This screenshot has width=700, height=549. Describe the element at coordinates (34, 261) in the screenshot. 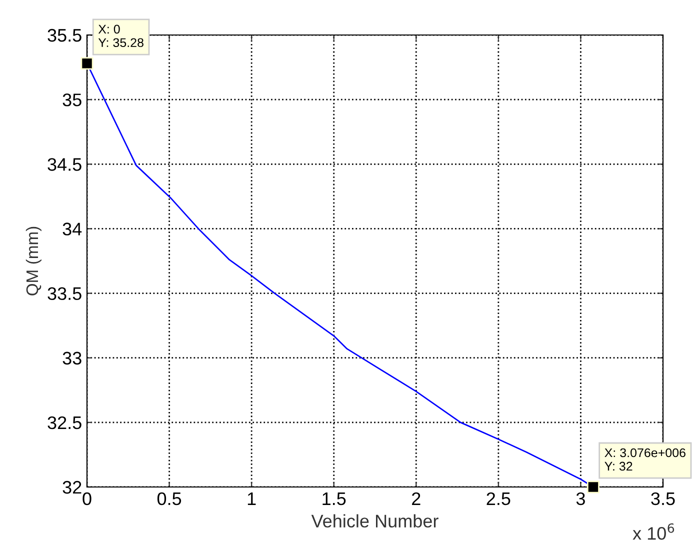

I see `y-axis-title: QM (mm)` at that location.